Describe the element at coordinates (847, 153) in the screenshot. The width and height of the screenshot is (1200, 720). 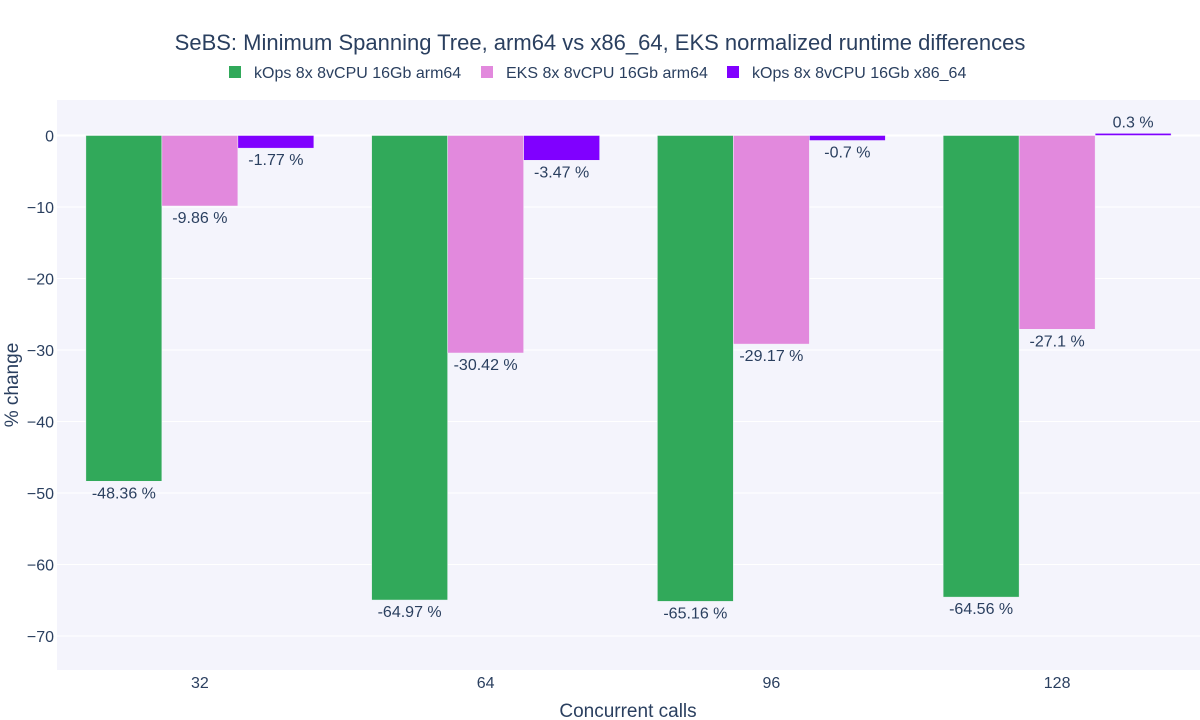
I see `bar-value-label: -0.7 %` at that location.